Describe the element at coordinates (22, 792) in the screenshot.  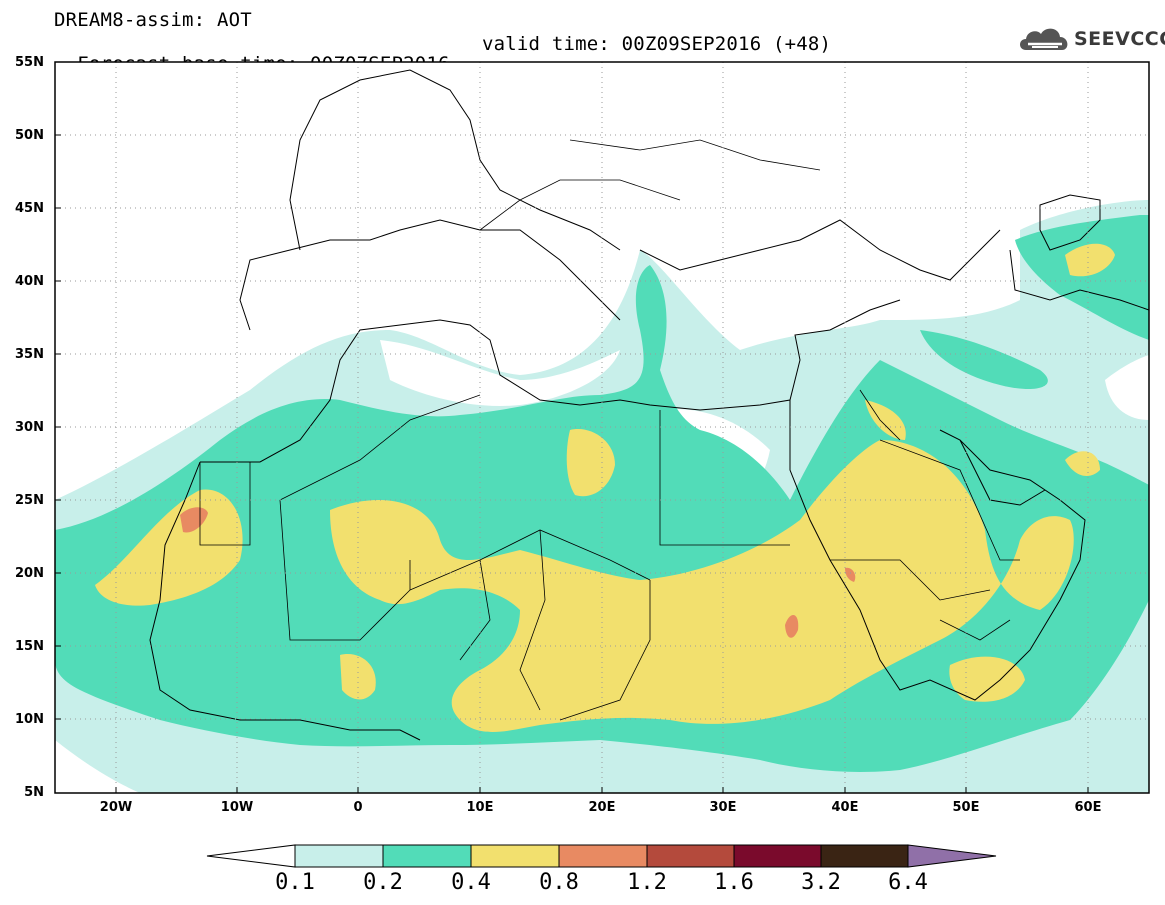
I see `lat-label-5n: 5N` at that location.